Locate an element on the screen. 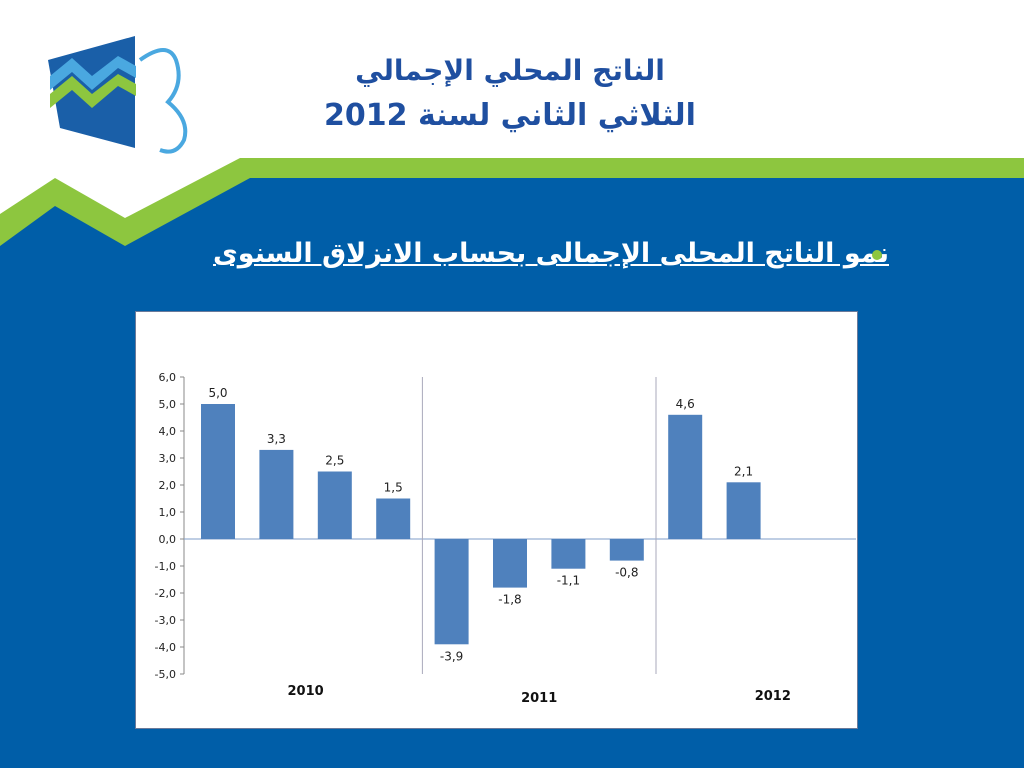  y-tick-label: 4,0 is located at coordinates (168, 431).